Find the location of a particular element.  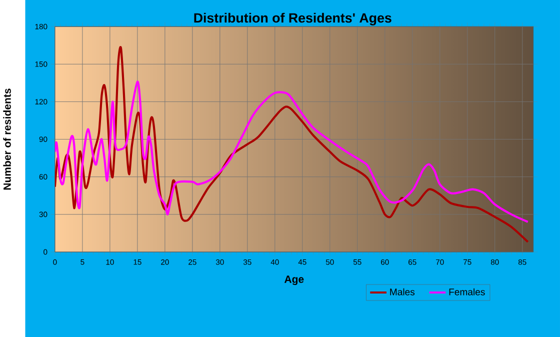

legend-label: Males is located at coordinates (402, 292).